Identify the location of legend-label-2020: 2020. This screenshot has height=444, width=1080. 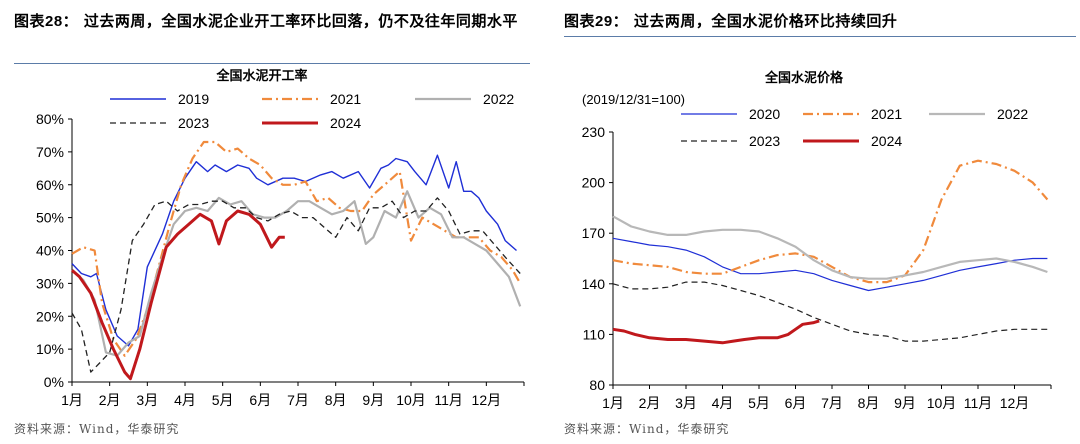
(764, 114).